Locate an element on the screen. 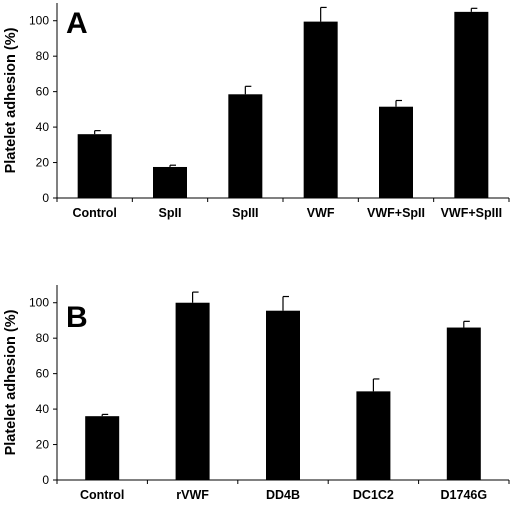 This screenshot has width=520, height=507. panel-label: B is located at coordinates (77, 317).